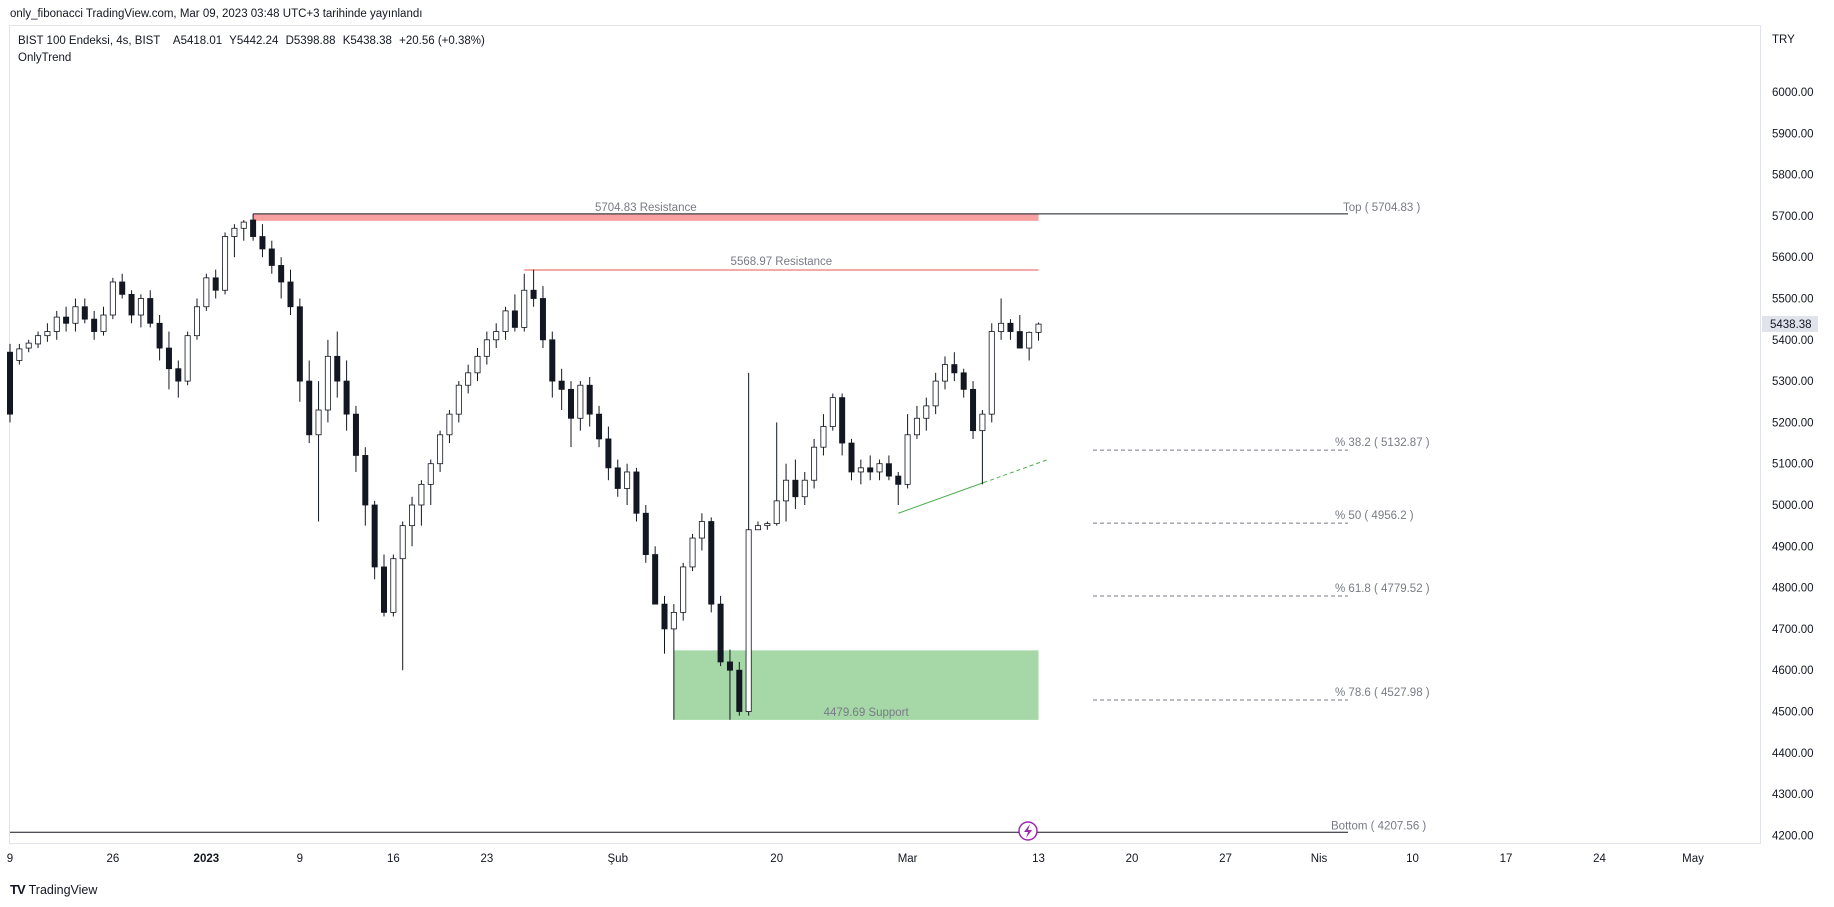  I want to click on tradingview-logo: TV TradingView, so click(53, 889).